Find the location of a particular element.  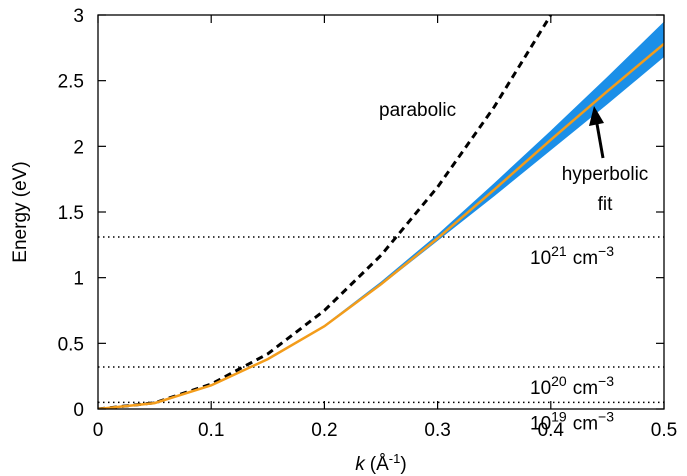

y-tick-label: 3 is located at coordinates (78, 16).